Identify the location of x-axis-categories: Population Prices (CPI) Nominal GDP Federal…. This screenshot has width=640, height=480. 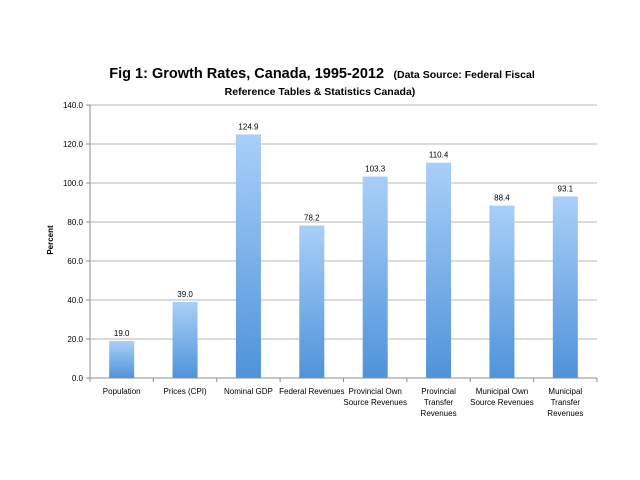
(343, 402).